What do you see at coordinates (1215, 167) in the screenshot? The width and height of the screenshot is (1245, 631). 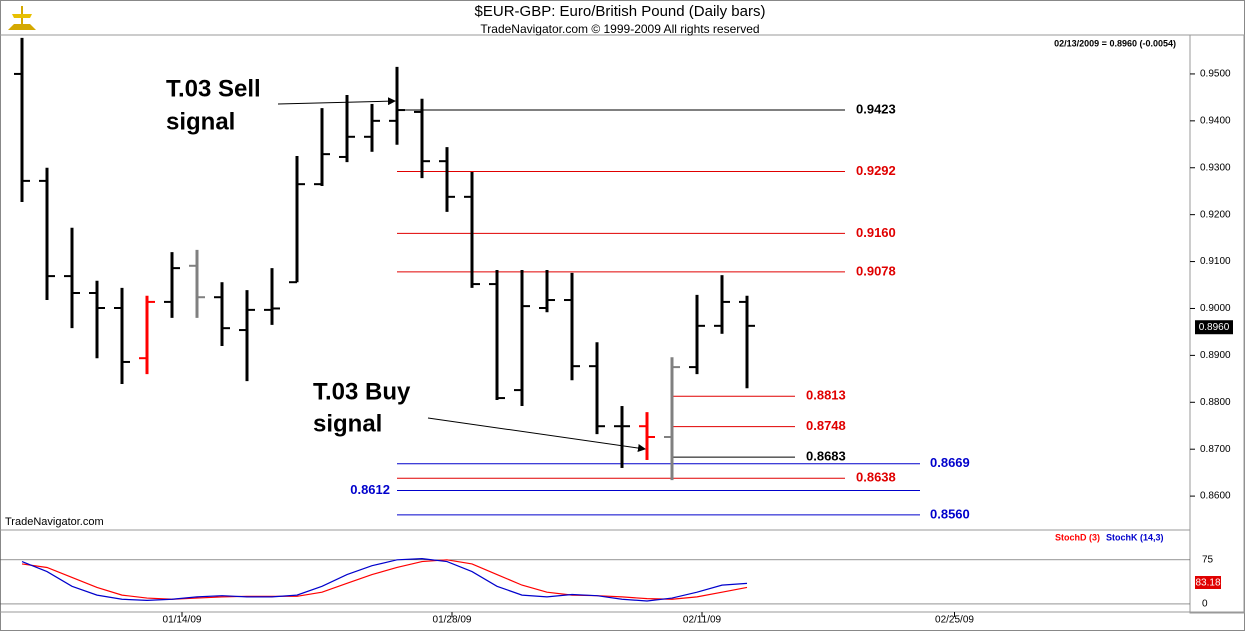 I see `y-tick-label: 0.9300` at bounding box center [1215, 167].